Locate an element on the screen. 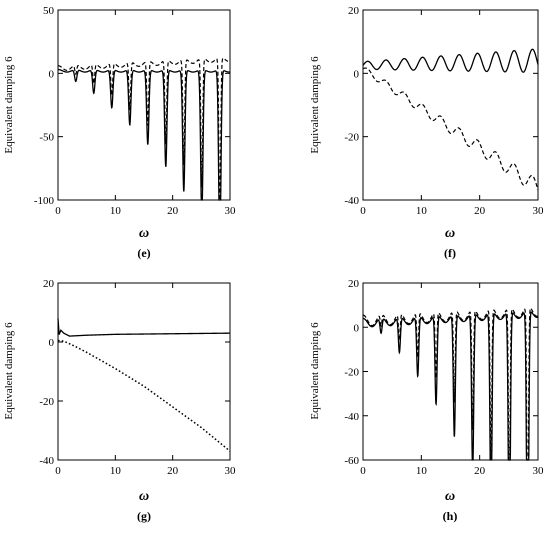  panel-e-series-2-line is located at coordinates (144, 129).